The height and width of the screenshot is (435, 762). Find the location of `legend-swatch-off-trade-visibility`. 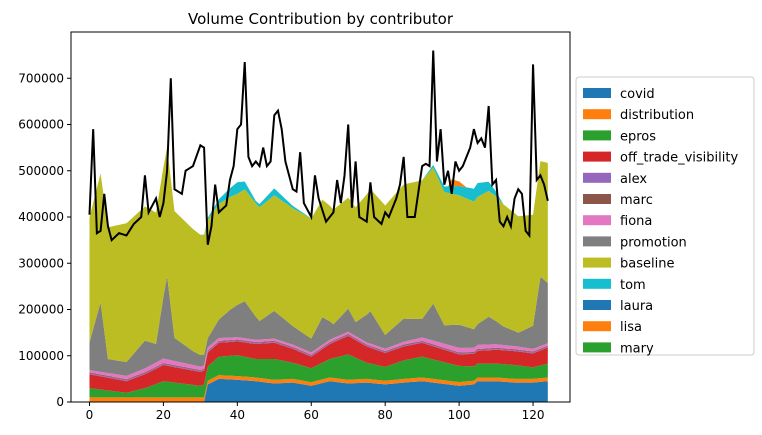

legend-swatch-off-trade-visibility is located at coordinates (597, 156).